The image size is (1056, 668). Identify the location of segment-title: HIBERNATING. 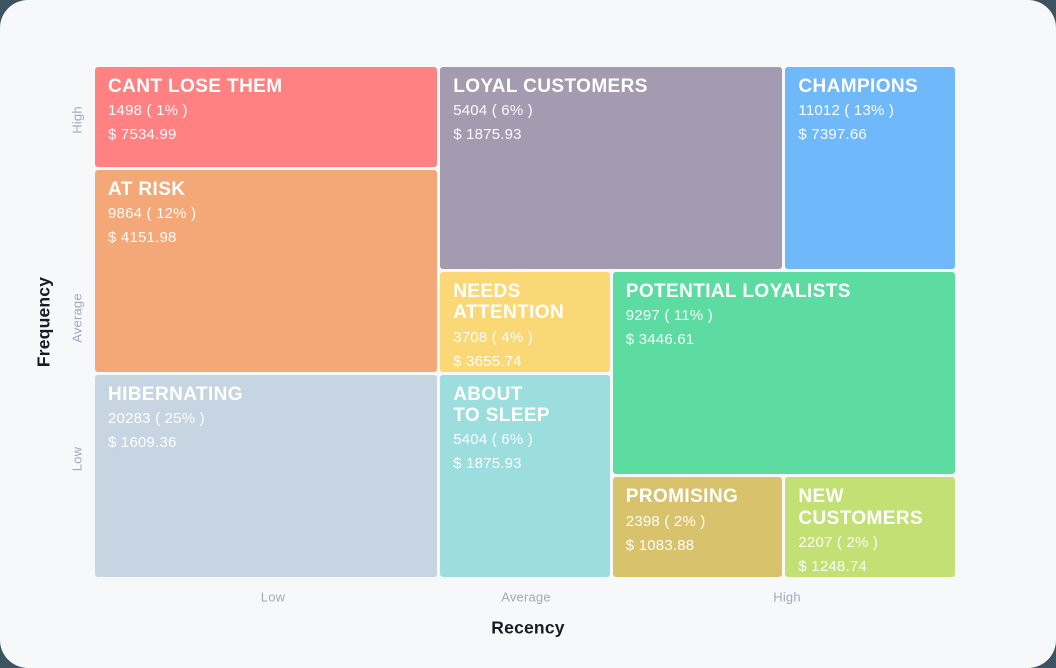
(175, 394).